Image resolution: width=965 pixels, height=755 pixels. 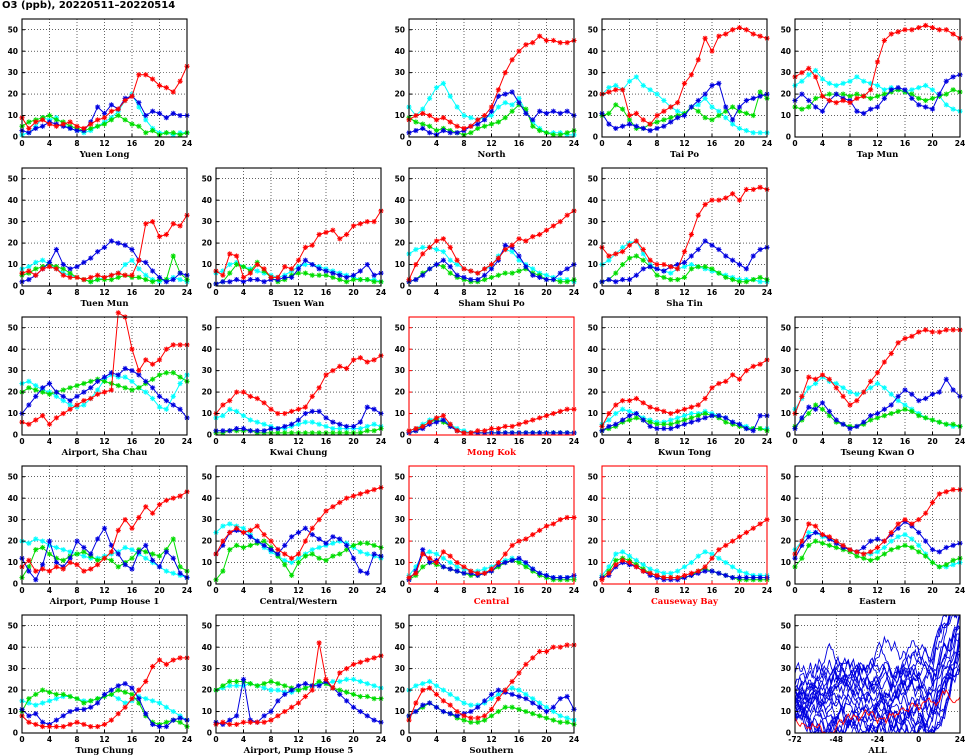 I want to click on panel-title: Kwun Tong, so click(x=684, y=453).